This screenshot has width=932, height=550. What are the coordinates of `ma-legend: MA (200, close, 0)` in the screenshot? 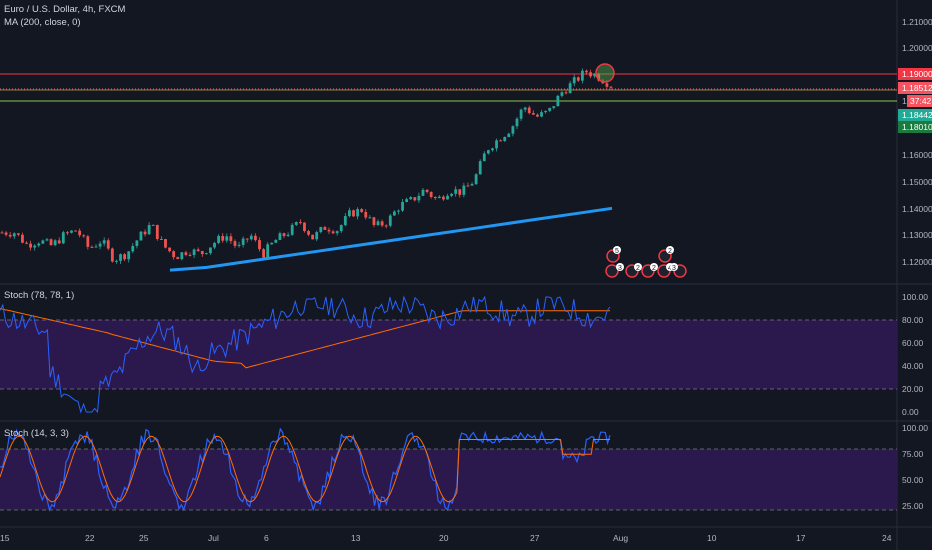 It's located at (42, 22).